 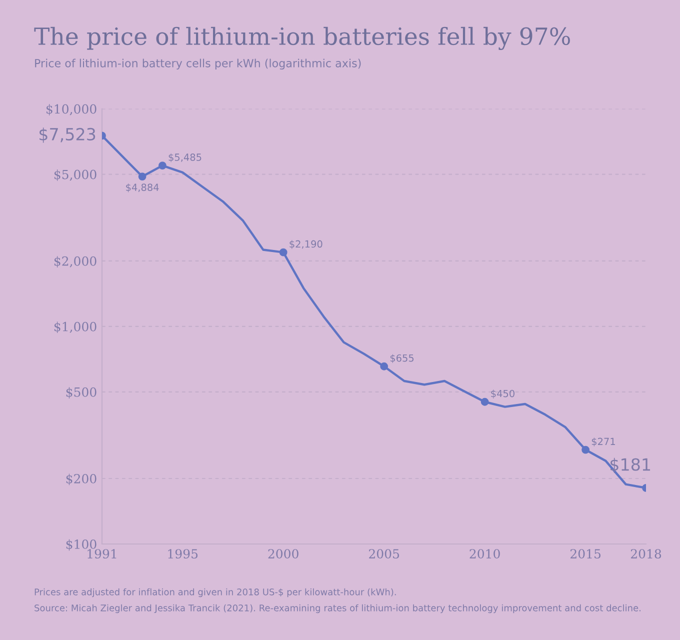 I want to click on annotation: $2,190, so click(x=306, y=244).